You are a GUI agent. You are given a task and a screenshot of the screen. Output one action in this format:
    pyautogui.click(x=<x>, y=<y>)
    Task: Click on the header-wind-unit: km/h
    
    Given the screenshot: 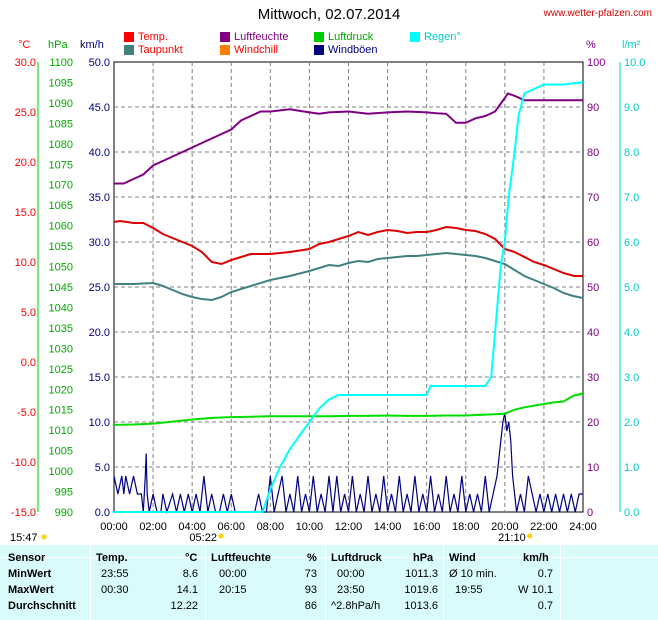 What is the action you would take?
    pyautogui.click(x=536, y=558)
    